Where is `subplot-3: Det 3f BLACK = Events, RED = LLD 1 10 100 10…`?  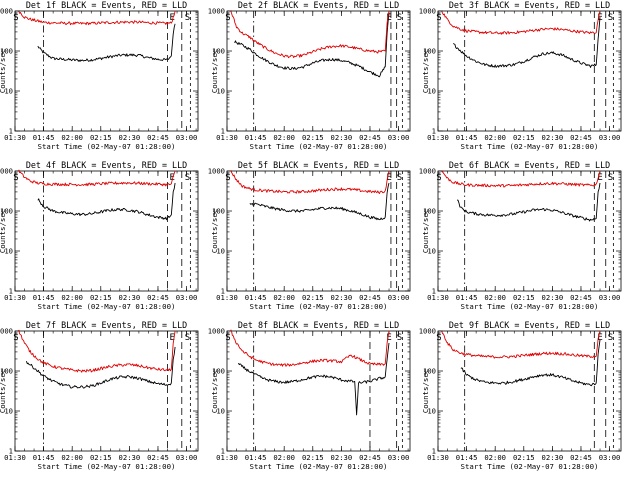
subplot-3: Det 3f BLACK = Events, RED = LLD 1 10 100 10… is located at coordinates (520, 75).